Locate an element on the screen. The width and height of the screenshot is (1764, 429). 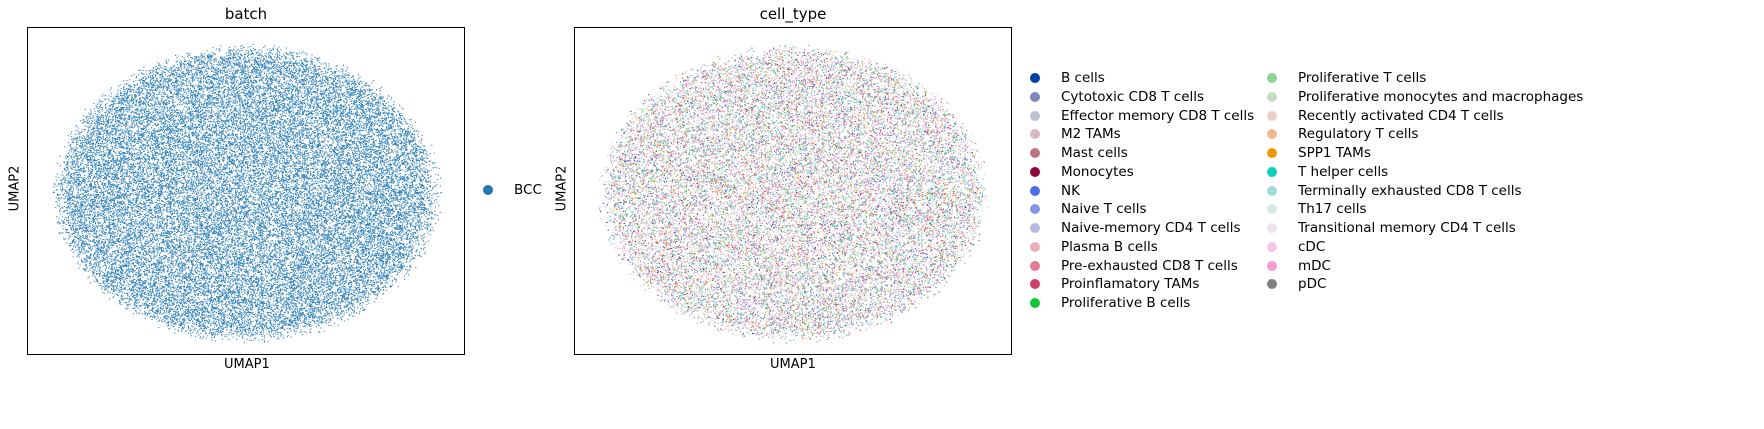
series-points-regulatory-t-cells is located at coordinates (791, 194).